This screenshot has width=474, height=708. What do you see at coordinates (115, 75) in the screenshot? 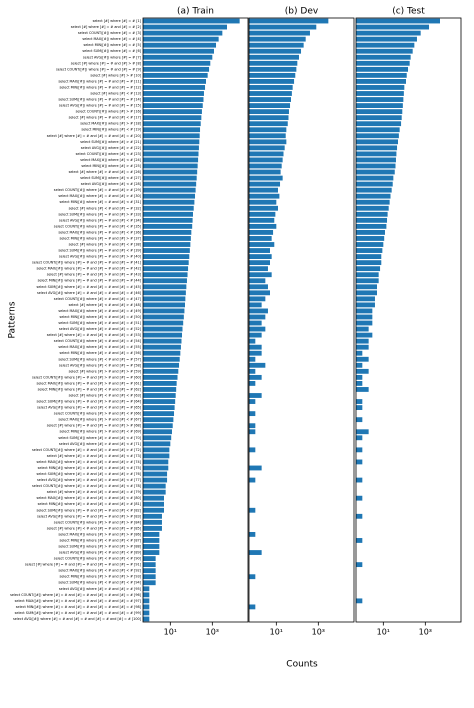
I see `y-tick-label: select [#] where [#] > # [10]` at bounding box center [115, 75].